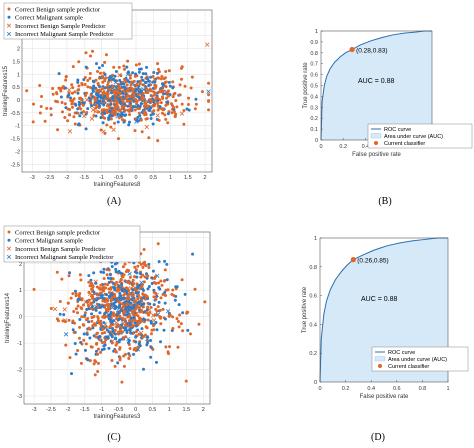 This screenshot has height=448, width=474. I want to click on scatter-points, so click(118, 92).